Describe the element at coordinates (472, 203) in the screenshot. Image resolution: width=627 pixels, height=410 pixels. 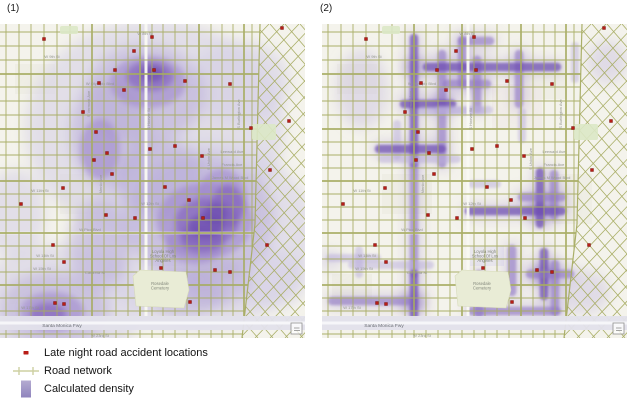
I see `svg-text: W 12th St` at that location.